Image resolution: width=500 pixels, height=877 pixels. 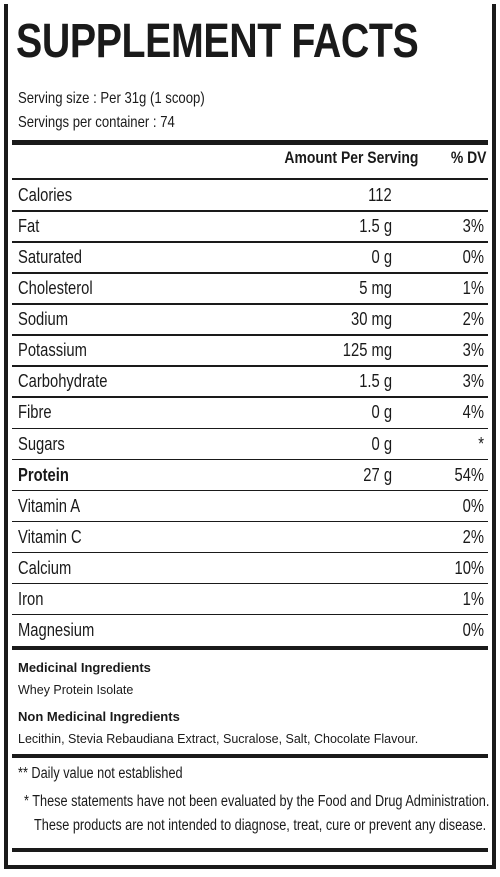 I want to click on nutrient-name-text: Iron, so click(x=31, y=598).